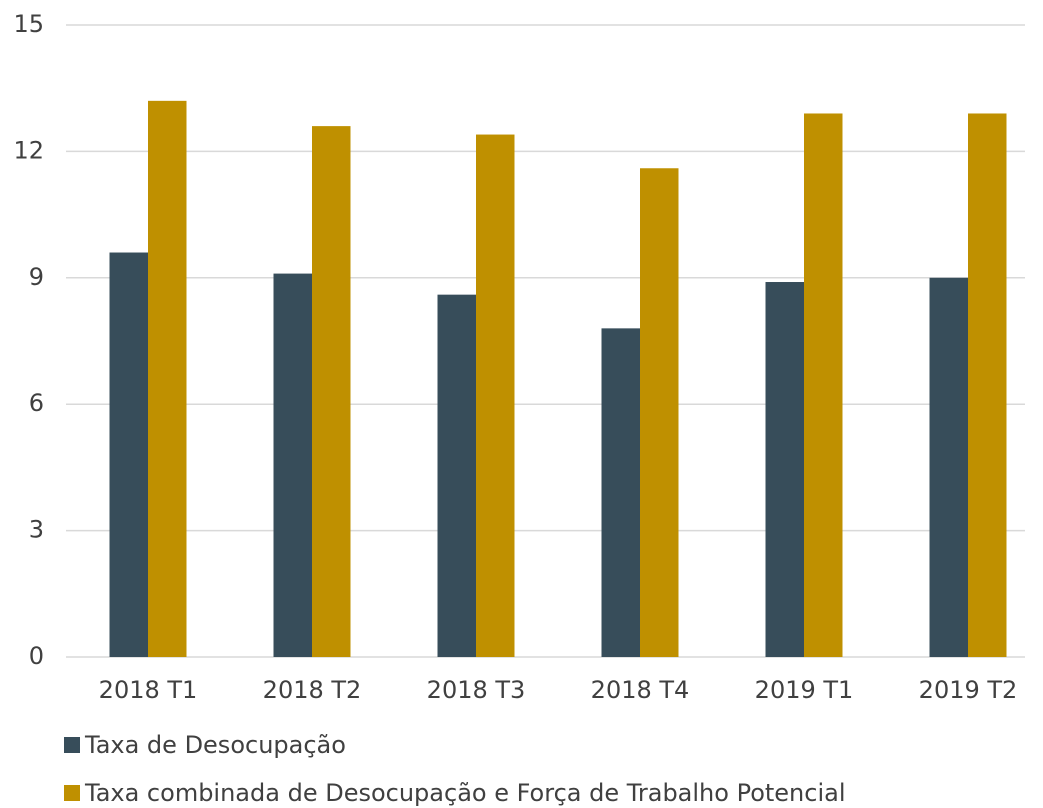 The height and width of the screenshot is (808, 1043). Describe the element at coordinates (640, 690) in the screenshot. I see `x-tick-label: 2018 T4` at that location.